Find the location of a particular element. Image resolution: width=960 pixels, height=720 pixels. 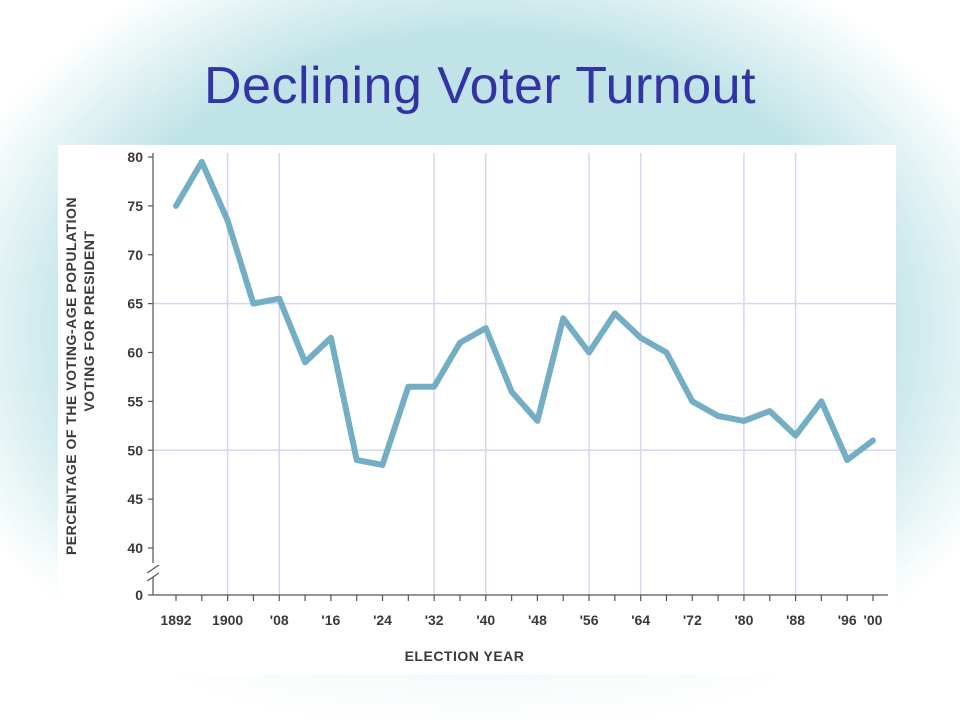

x-tick-label-1940: '40 is located at coordinates (485, 620).